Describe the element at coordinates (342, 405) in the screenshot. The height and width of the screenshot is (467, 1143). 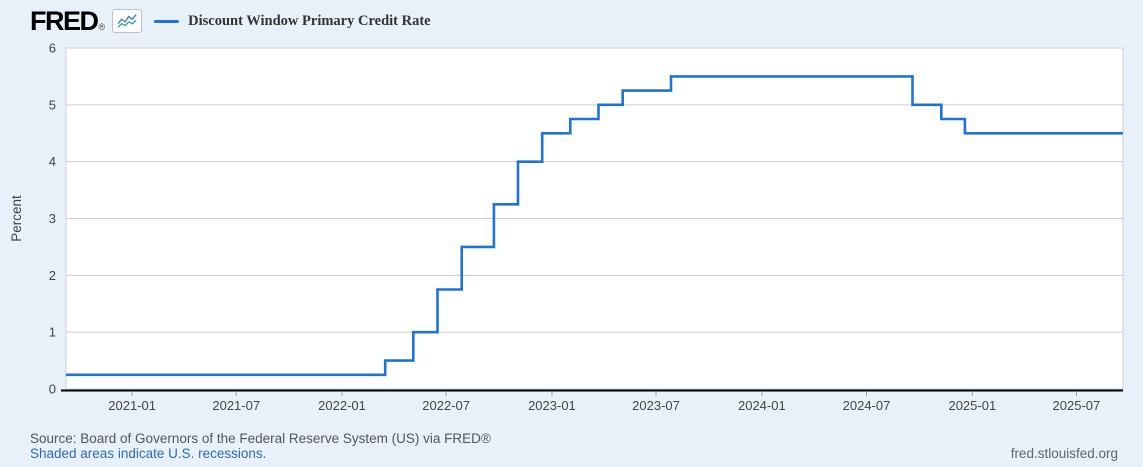
I see `x-tick-label: 2022-01` at that location.